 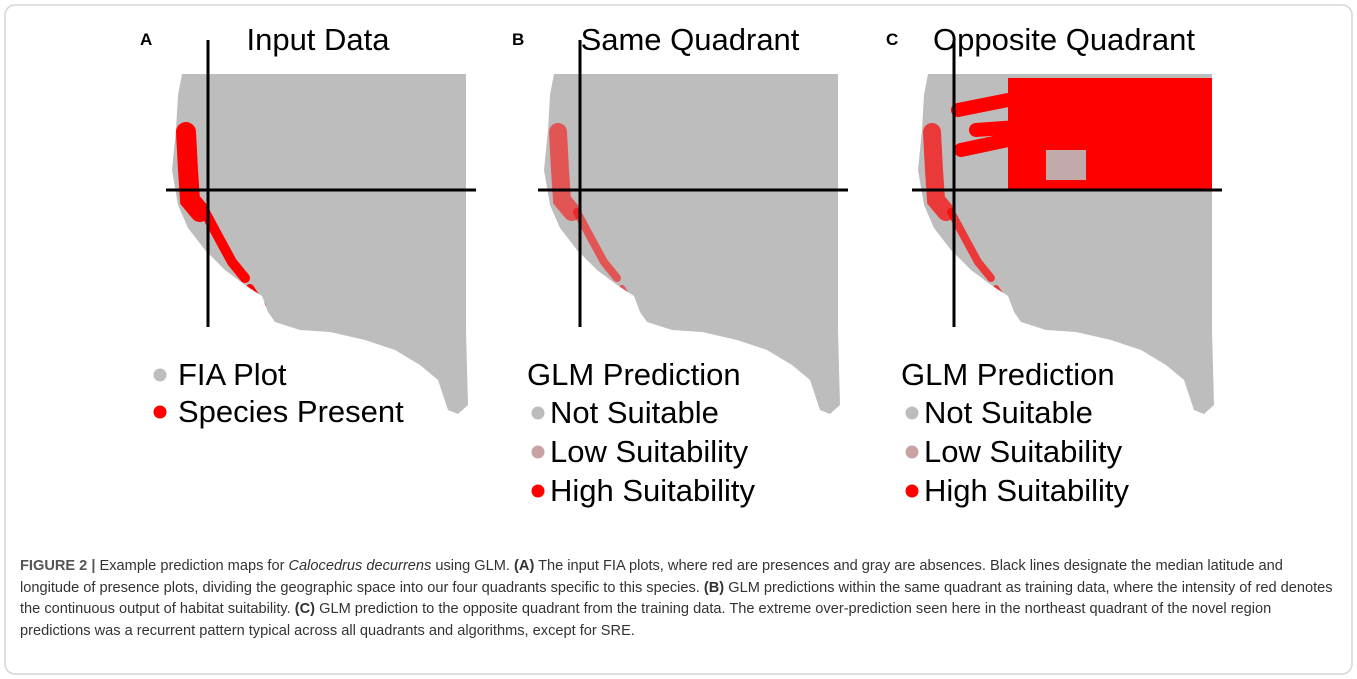 I want to click on caption-text: using GLM., so click(x=472, y=566).